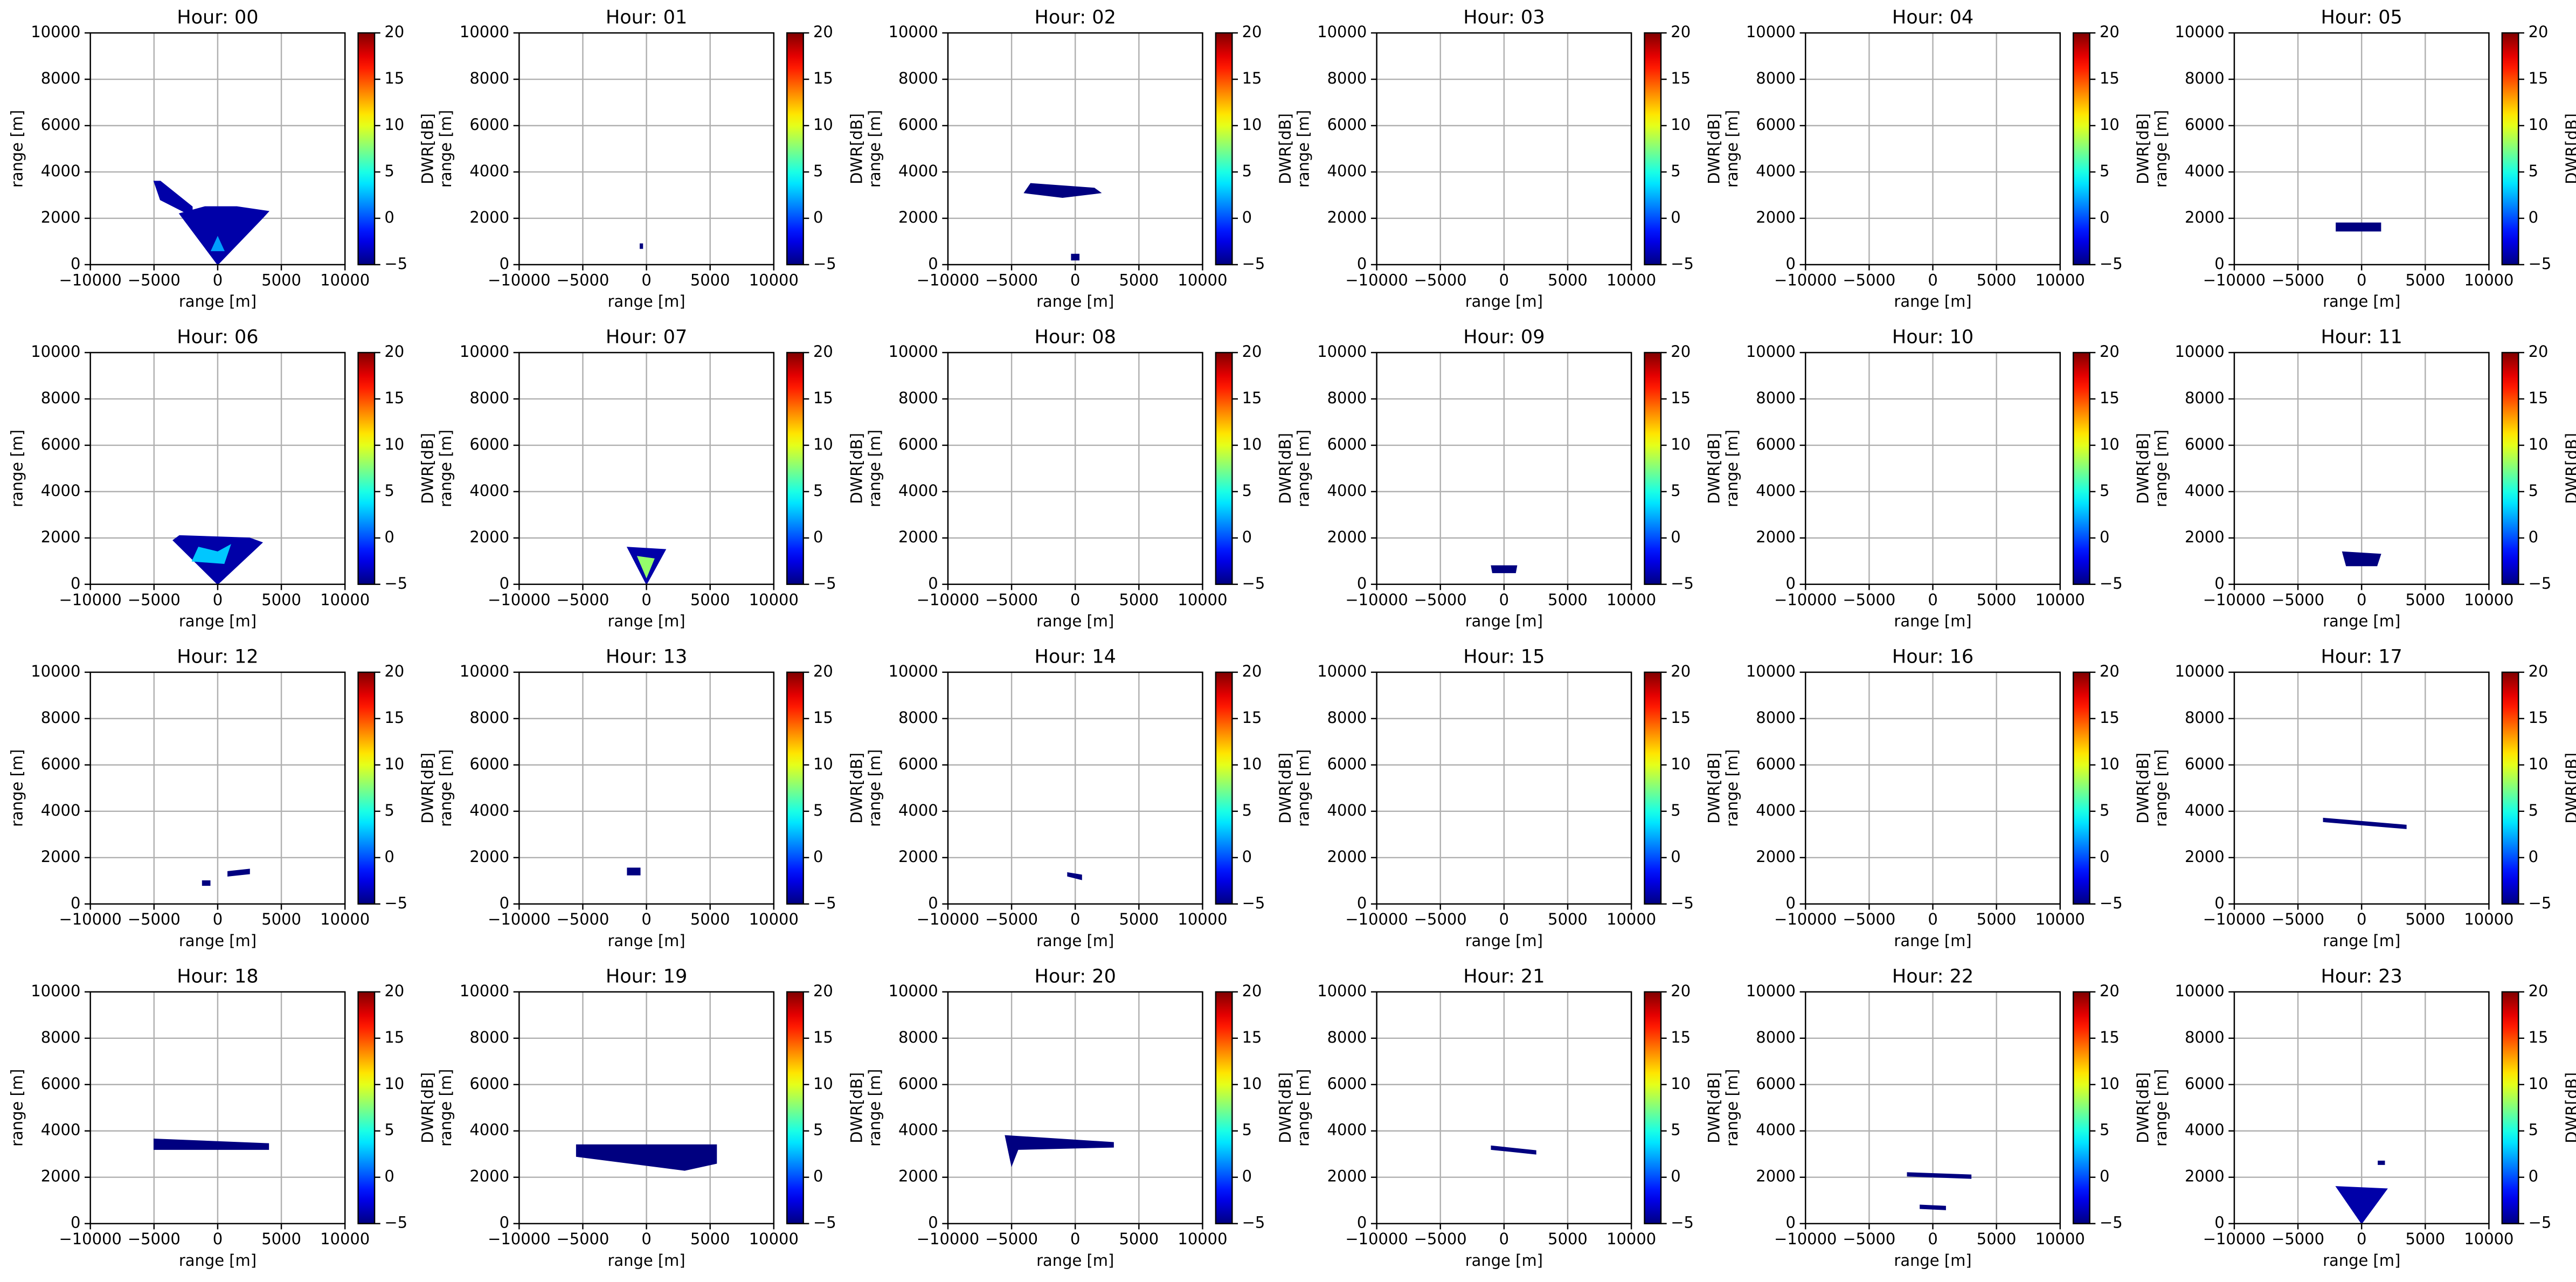 The height and width of the screenshot is (1282, 2576). I want to click on y-tick-label: 4000, so click(2205, 171).